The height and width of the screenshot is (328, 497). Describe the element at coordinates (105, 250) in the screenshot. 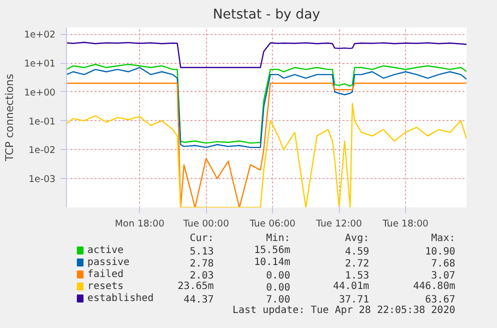

I see `legend-label: active` at that location.